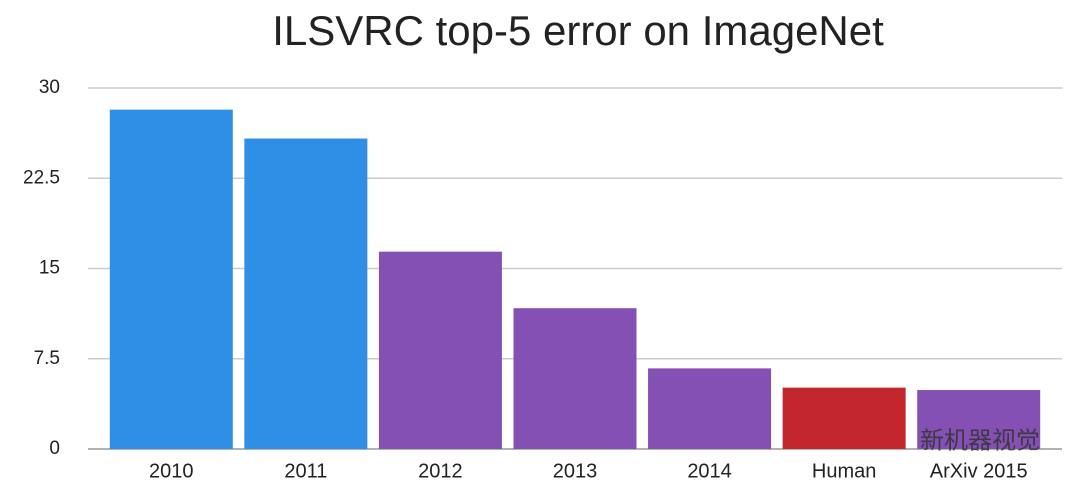  Describe the element at coordinates (47, 358) in the screenshot. I see `y-tick-label: 7.5` at that location.